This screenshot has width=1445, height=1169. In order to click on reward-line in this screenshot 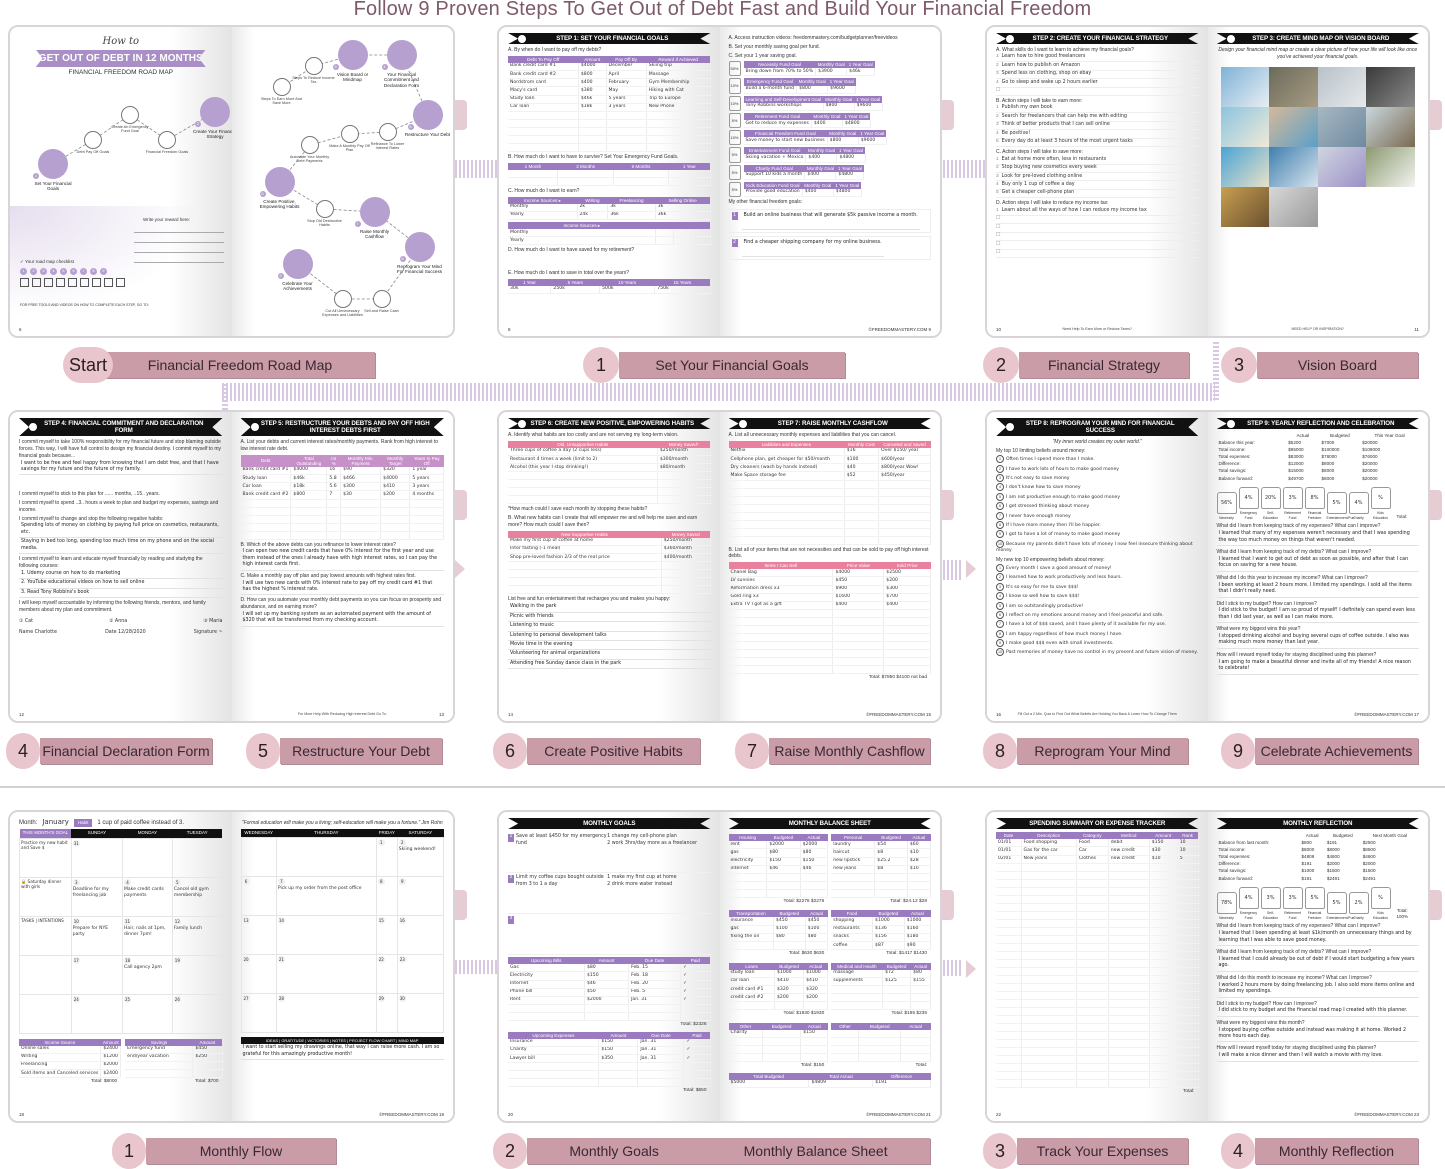, I will do `click(178, 262)`.